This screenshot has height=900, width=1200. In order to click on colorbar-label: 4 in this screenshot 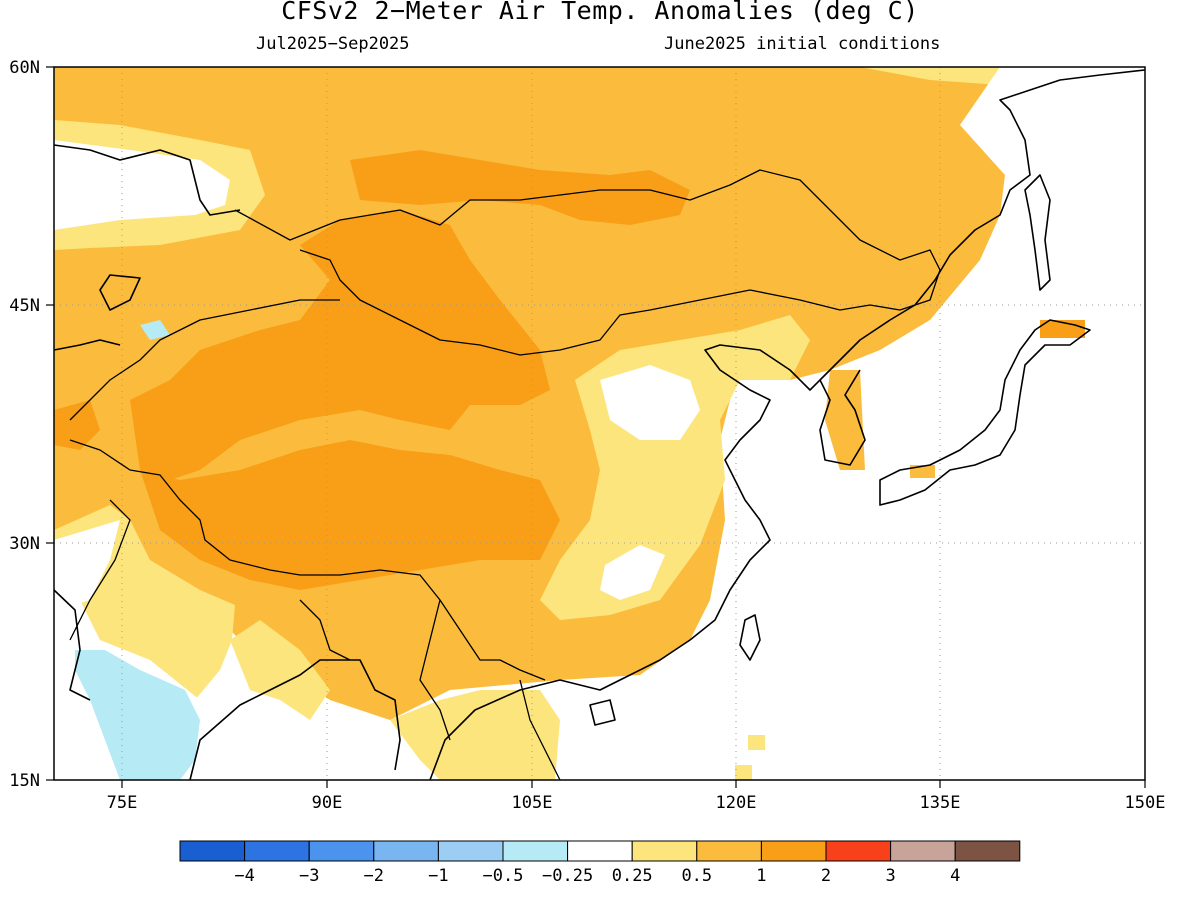, I will do `click(955, 876)`.